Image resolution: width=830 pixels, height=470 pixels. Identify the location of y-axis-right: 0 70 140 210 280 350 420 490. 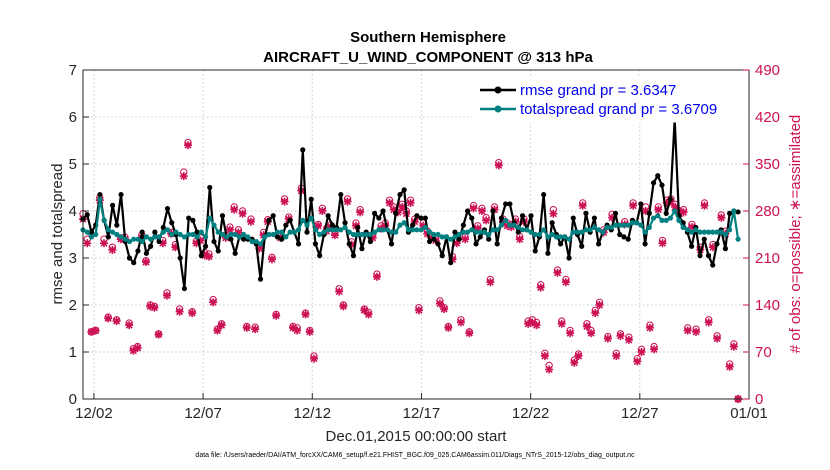
(761, 235).